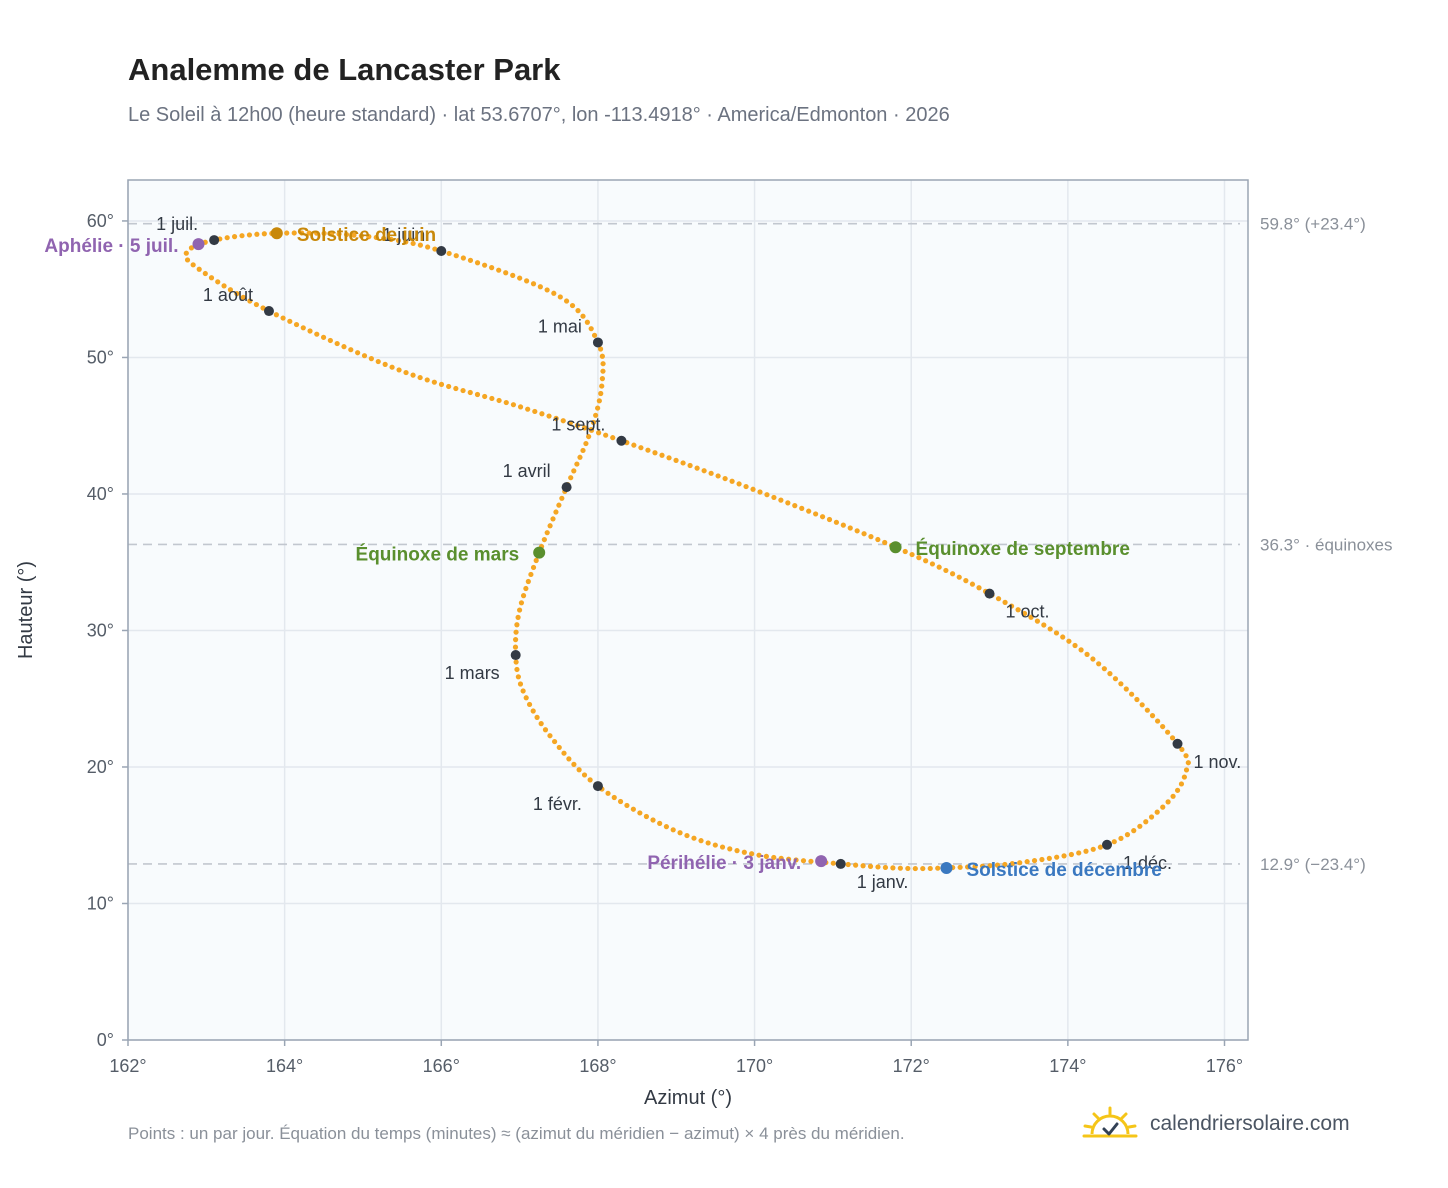  What do you see at coordinates (344, 69) in the screenshot?
I see `chart-title: Analemme de Lancaster Park` at bounding box center [344, 69].